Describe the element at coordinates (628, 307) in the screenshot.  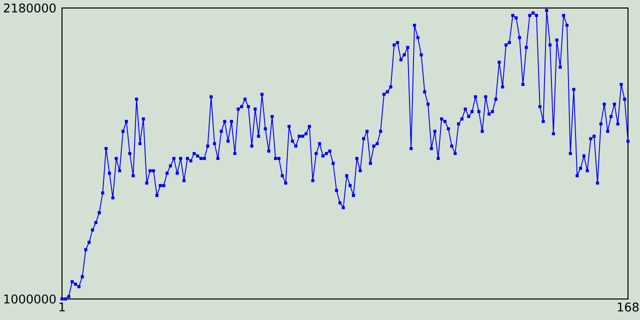
I see `x-tick-label: 168` at that location.